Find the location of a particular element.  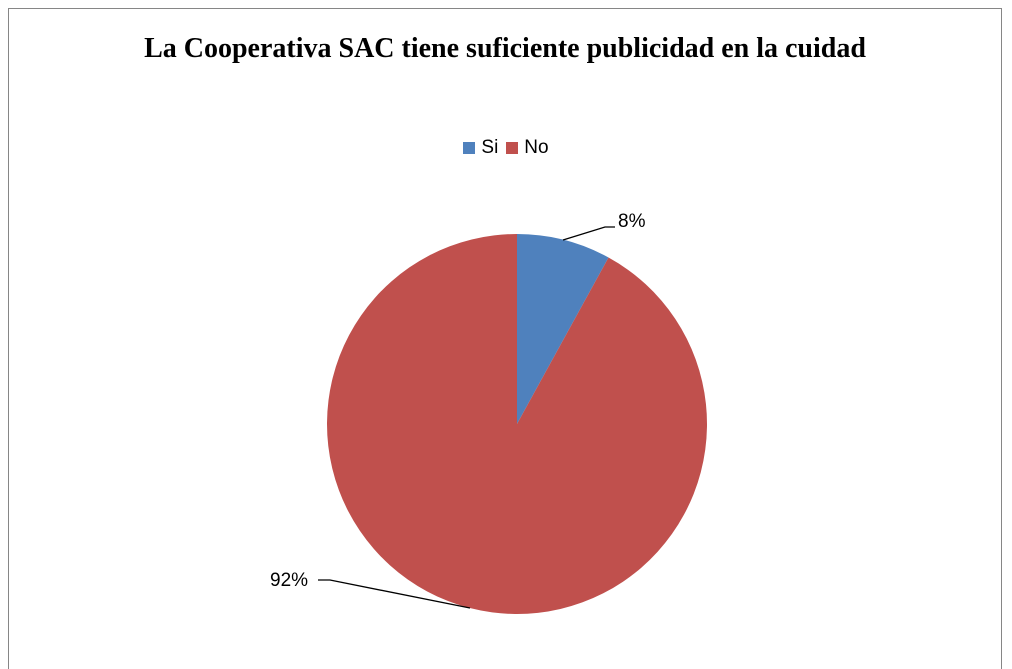

legend: Si No is located at coordinates (506, 148).